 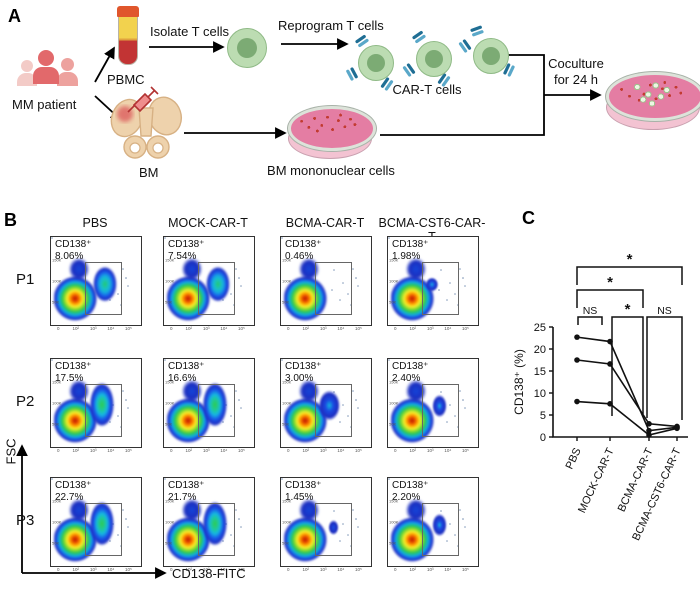 What do you see at coordinates (52, 73) in the screenshot?
I see `mm-patient-icon` at bounding box center [52, 73].